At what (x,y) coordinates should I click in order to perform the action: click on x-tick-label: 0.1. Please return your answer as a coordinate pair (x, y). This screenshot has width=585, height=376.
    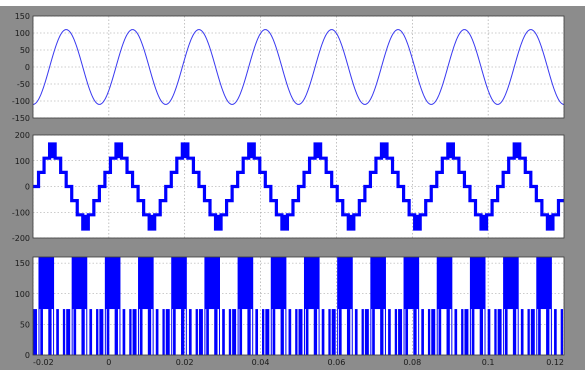
    Looking at the image, I should click on (488, 362).